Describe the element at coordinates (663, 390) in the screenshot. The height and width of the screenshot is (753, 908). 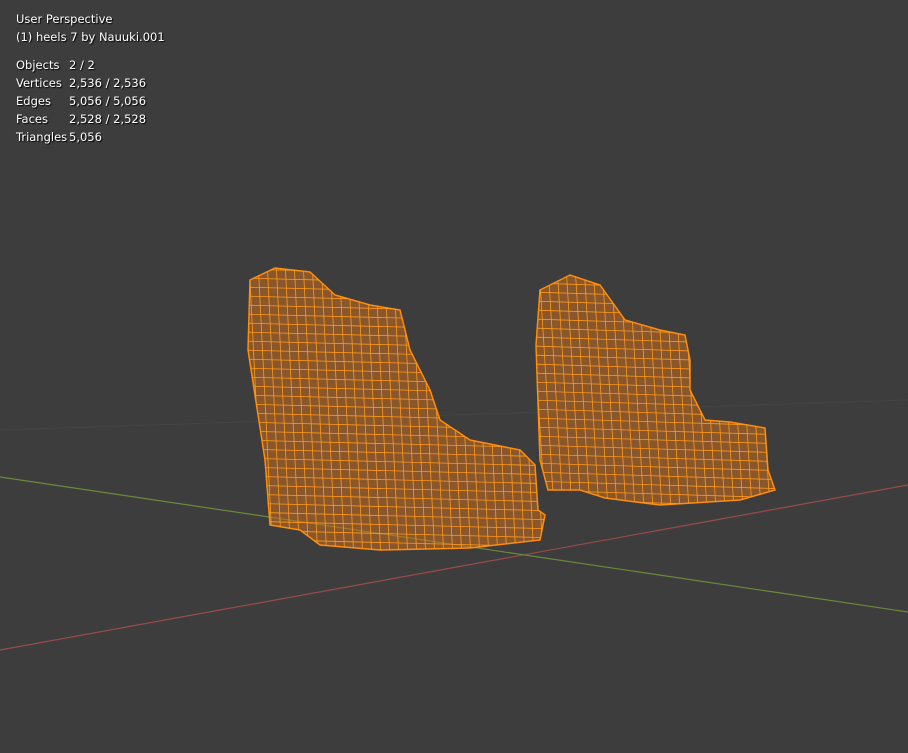
I see `right-shoe-mesh` at that location.